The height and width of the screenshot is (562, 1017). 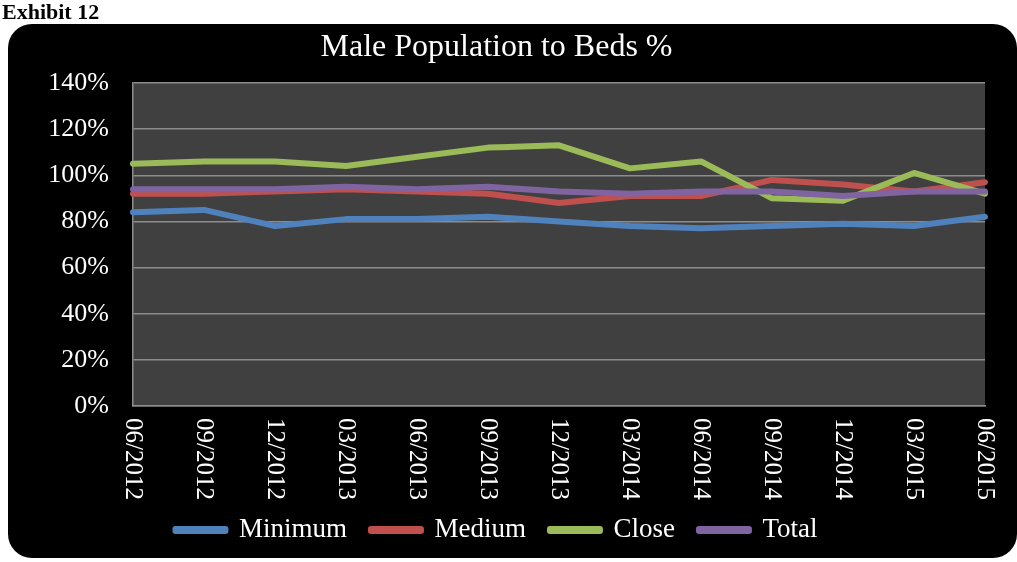 What do you see at coordinates (206, 459) in the screenshot?
I see `x-tick-label: 09/2012` at bounding box center [206, 459].